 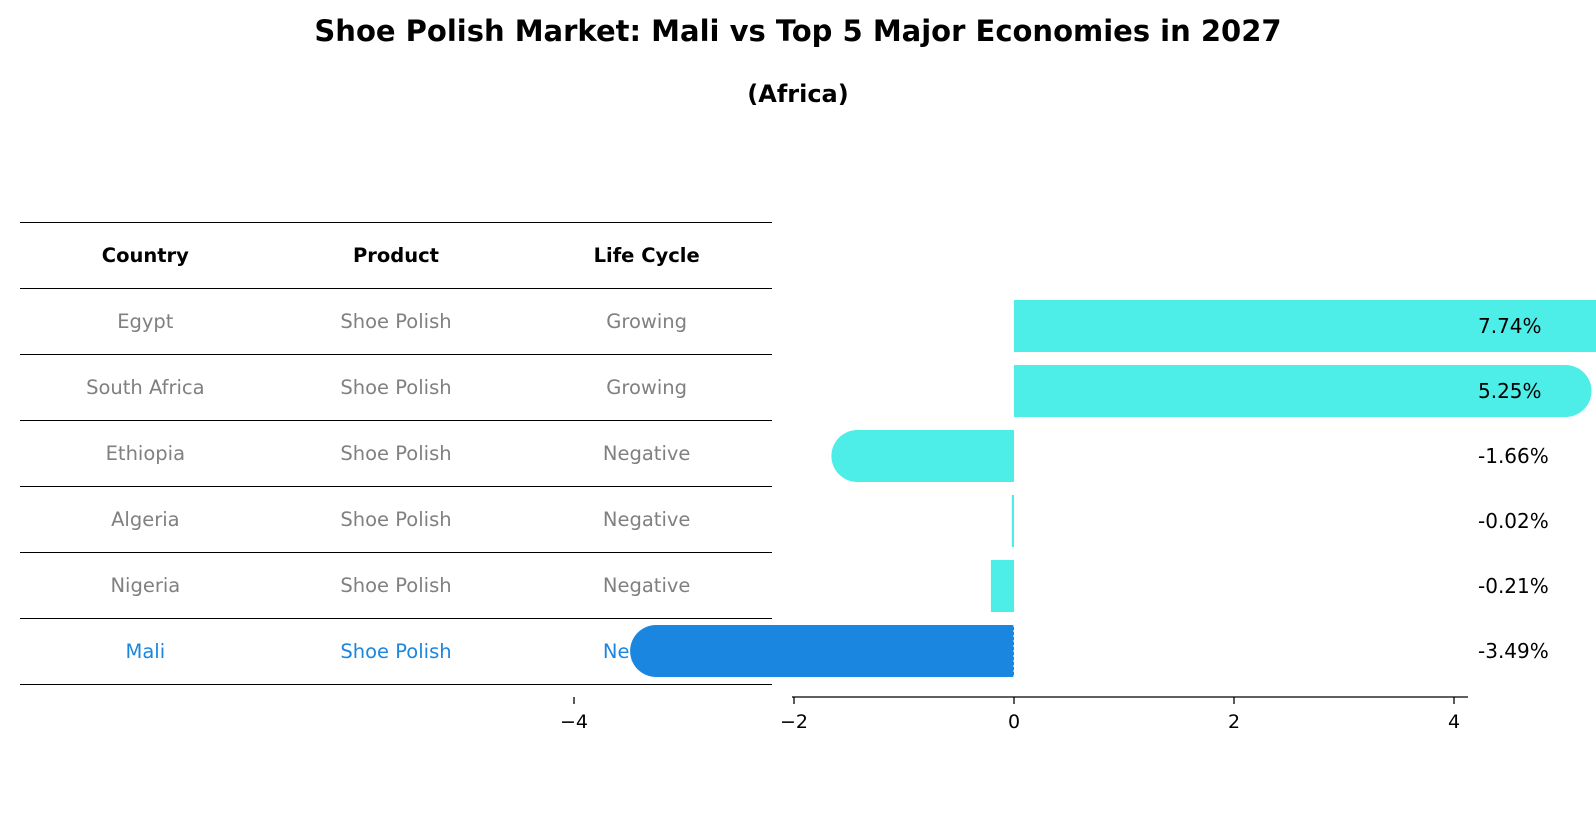 I want to click on header-country: Country, so click(x=145, y=255).